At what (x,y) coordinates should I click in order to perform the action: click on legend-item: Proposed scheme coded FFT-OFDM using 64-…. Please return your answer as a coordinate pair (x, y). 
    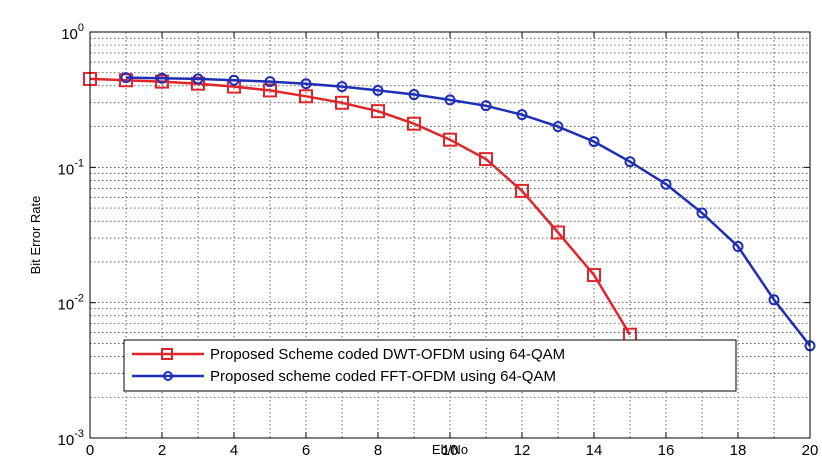
    Looking at the image, I should click on (344, 376).